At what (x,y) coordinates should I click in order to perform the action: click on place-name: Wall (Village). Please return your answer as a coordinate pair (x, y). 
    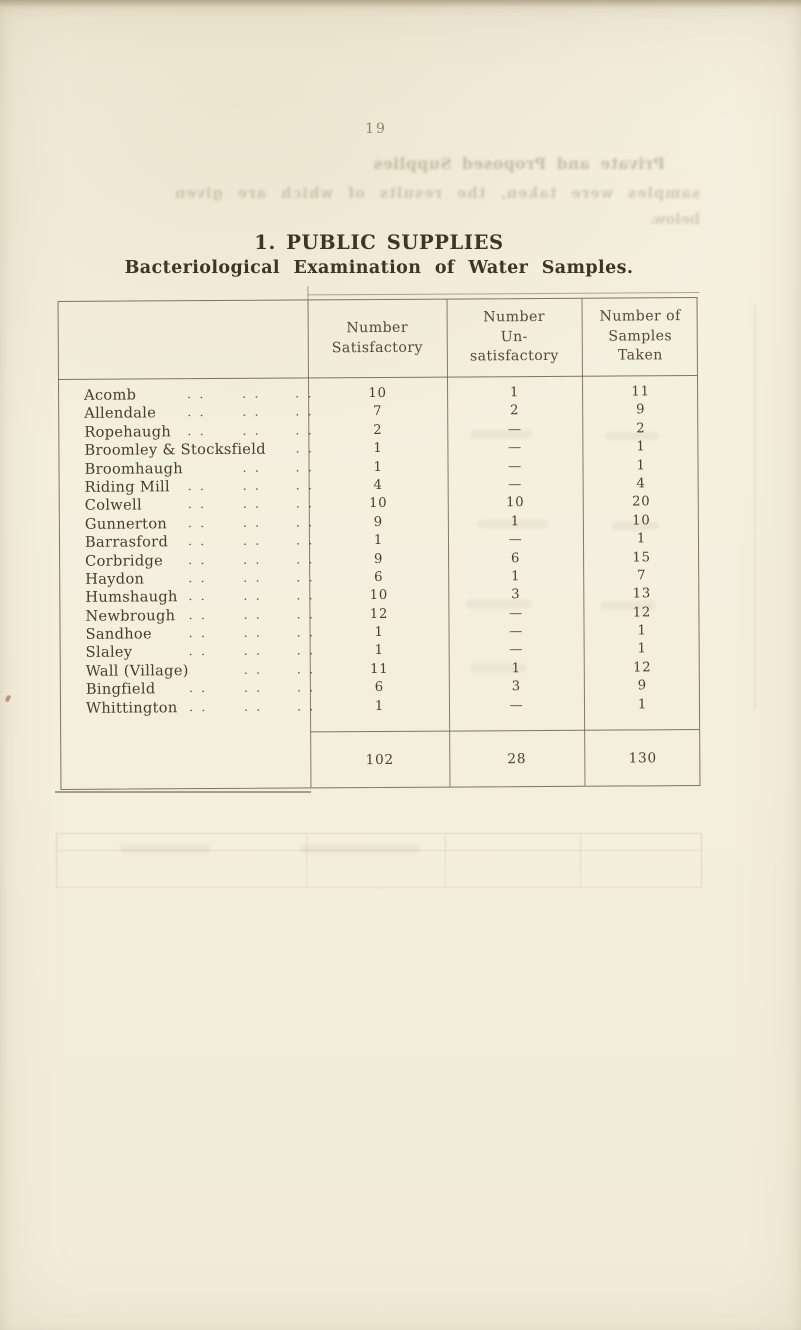
    Looking at the image, I should click on (137, 671).